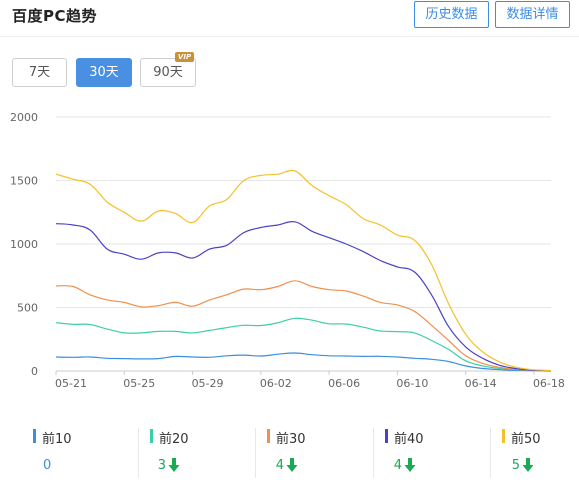 This screenshot has width=579, height=492. What do you see at coordinates (47, 465) in the screenshot?
I see `legend-value: 0` at bounding box center [47, 465].